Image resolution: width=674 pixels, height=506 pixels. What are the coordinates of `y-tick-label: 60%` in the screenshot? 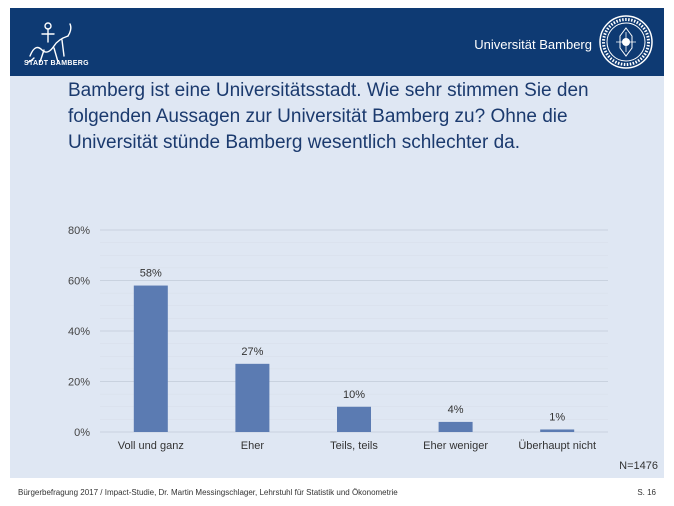 It's located at (79, 282).